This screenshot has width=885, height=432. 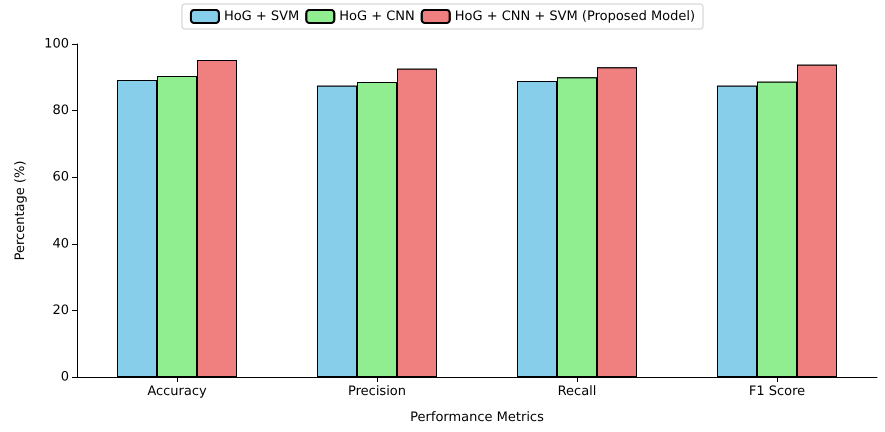 What do you see at coordinates (577, 391) in the screenshot?
I see `x-tick-label: Recall` at bounding box center [577, 391].